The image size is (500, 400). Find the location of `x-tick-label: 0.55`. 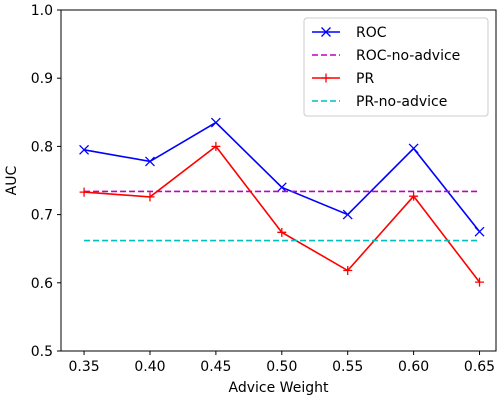

x-tick-label: 0.55 is located at coordinates (347, 367).